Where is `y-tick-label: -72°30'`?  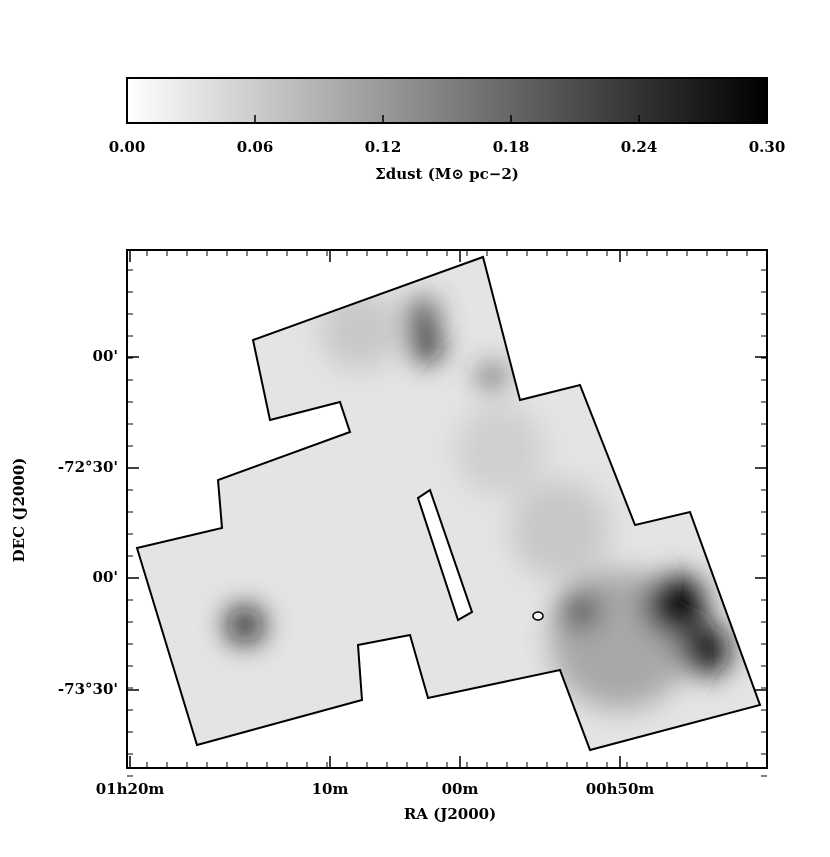
y-tick-label: -72°30' is located at coordinates (88, 467).